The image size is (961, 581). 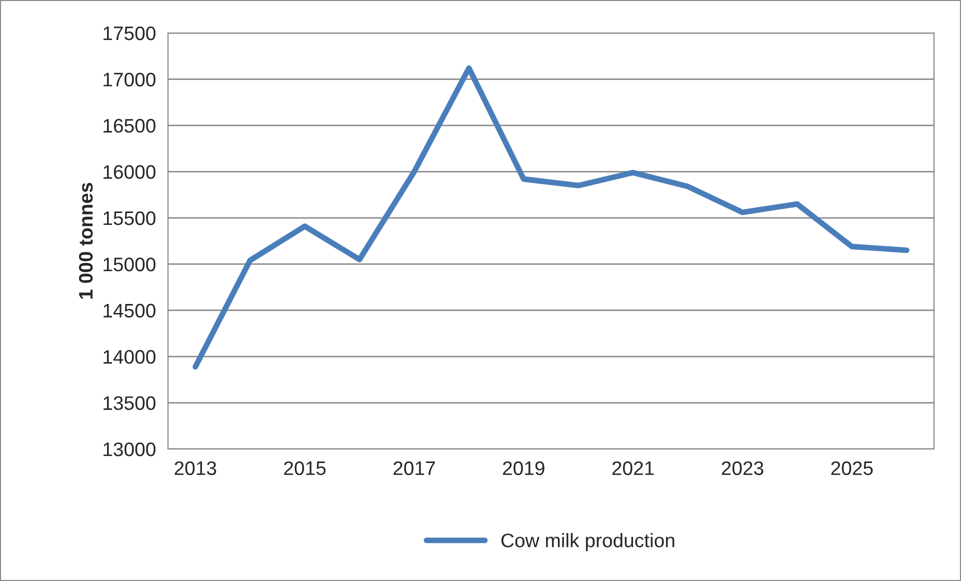 I want to click on x-tick-label: 2017, so click(x=414, y=468).